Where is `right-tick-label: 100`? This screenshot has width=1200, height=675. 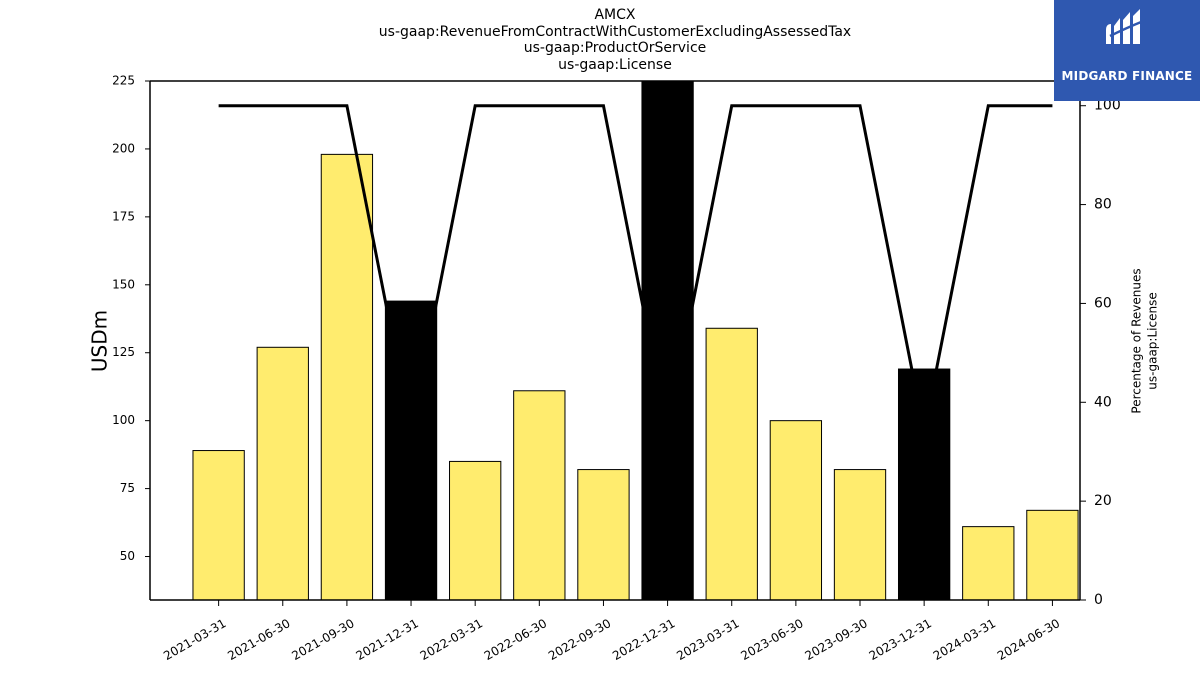
right-tick-label: 100 is located at coordinates (1107, 106).